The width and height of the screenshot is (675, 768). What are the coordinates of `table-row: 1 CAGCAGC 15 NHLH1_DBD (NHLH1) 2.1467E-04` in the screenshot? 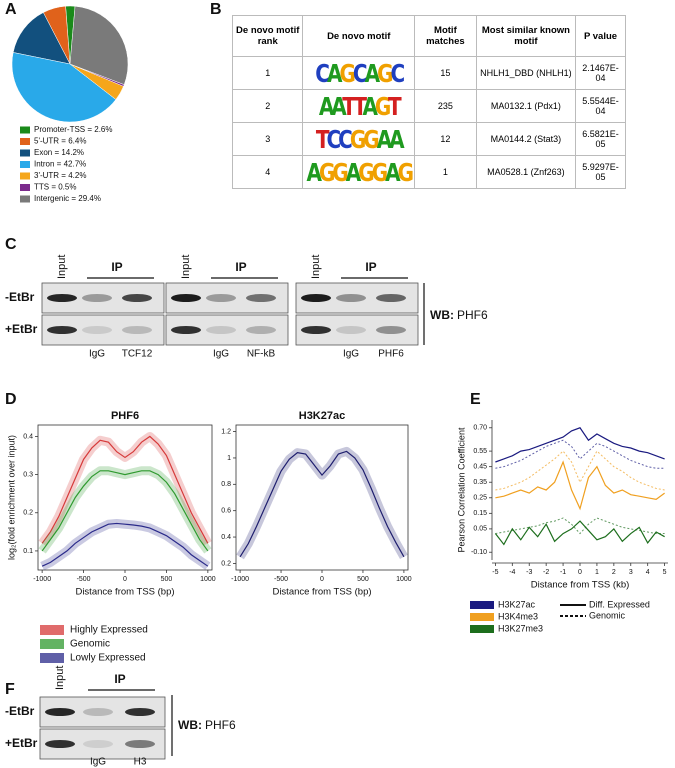 It's located at (428, 73).